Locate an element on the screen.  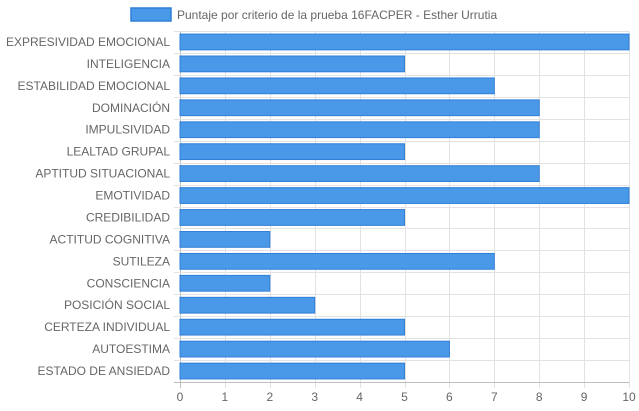
category-label: CONSCIENCIA is located at coordinates (128, 283).